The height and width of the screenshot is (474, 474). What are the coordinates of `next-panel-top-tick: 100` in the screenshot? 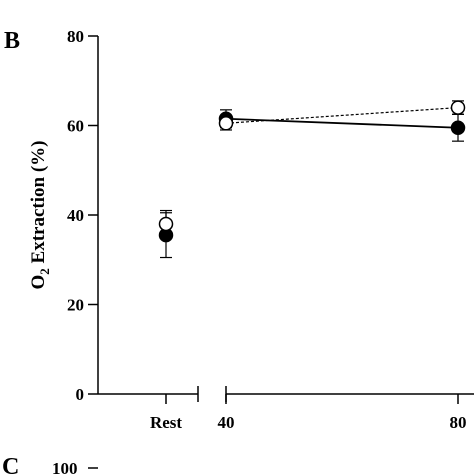 It's located at (65, 466).